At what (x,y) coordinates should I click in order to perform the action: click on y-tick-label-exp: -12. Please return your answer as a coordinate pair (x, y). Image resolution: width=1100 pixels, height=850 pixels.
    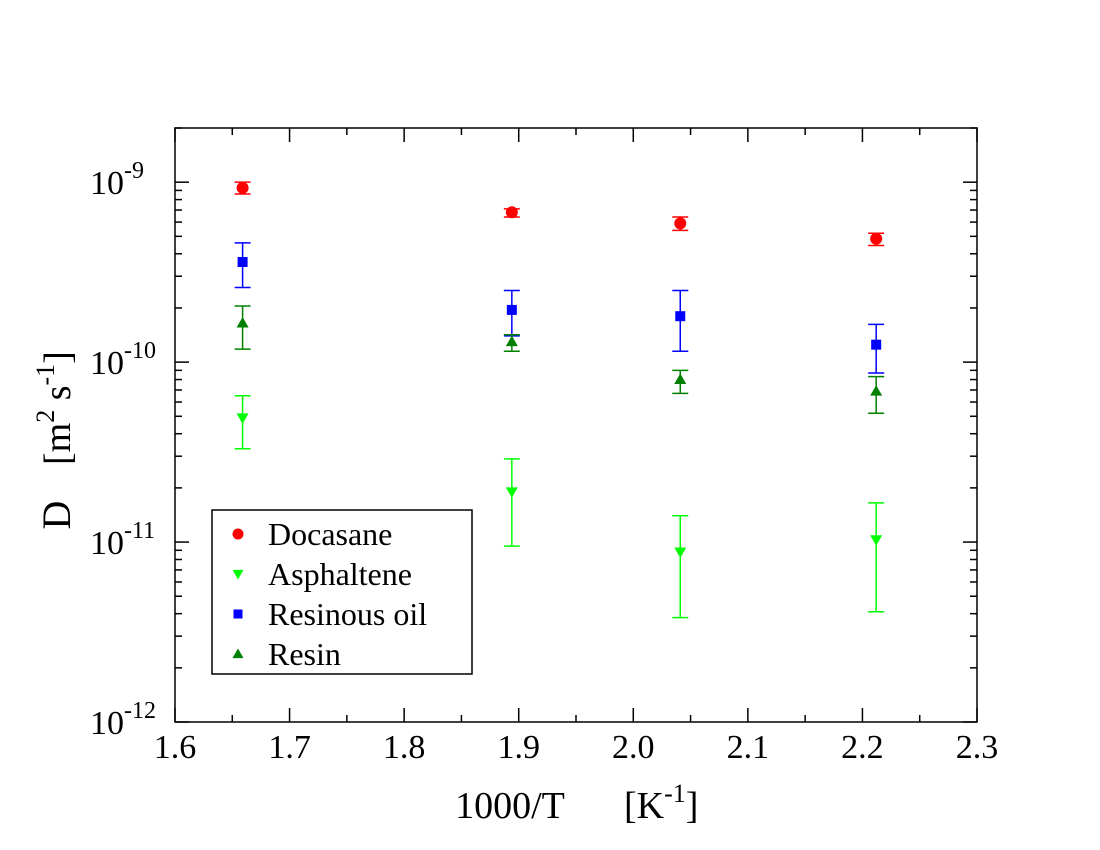
    Looking at the image, I should click on (140, 711).